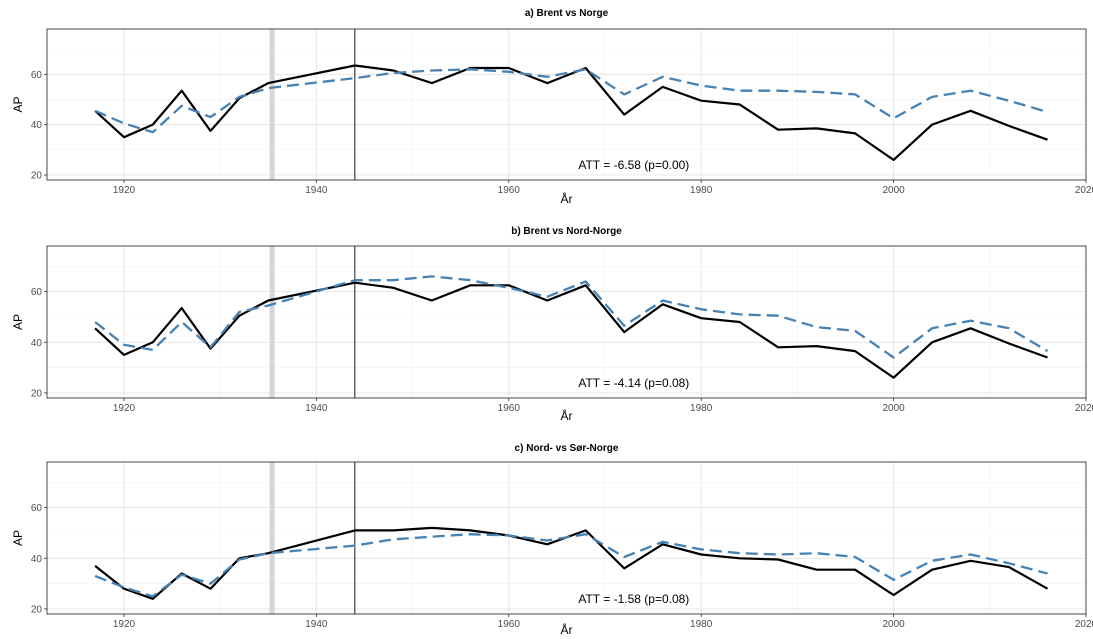 Image resolution: width=1093 pixels, height=639 pixels. Describe the element at coordinates (18, 104) in the screenshot. I see `y-axis-title-1: AP` at that location.